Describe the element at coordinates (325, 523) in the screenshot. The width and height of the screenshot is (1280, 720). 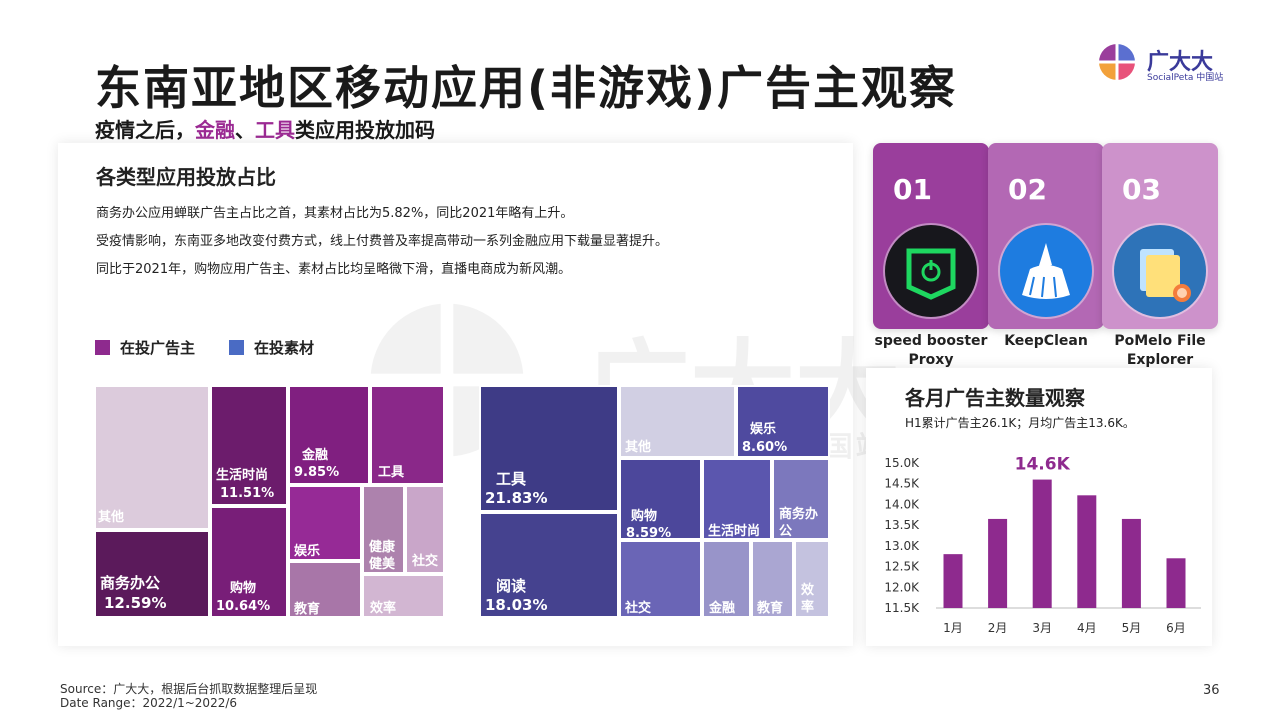
I see `treemap-cell-娱乐: 娱乐` at that location.